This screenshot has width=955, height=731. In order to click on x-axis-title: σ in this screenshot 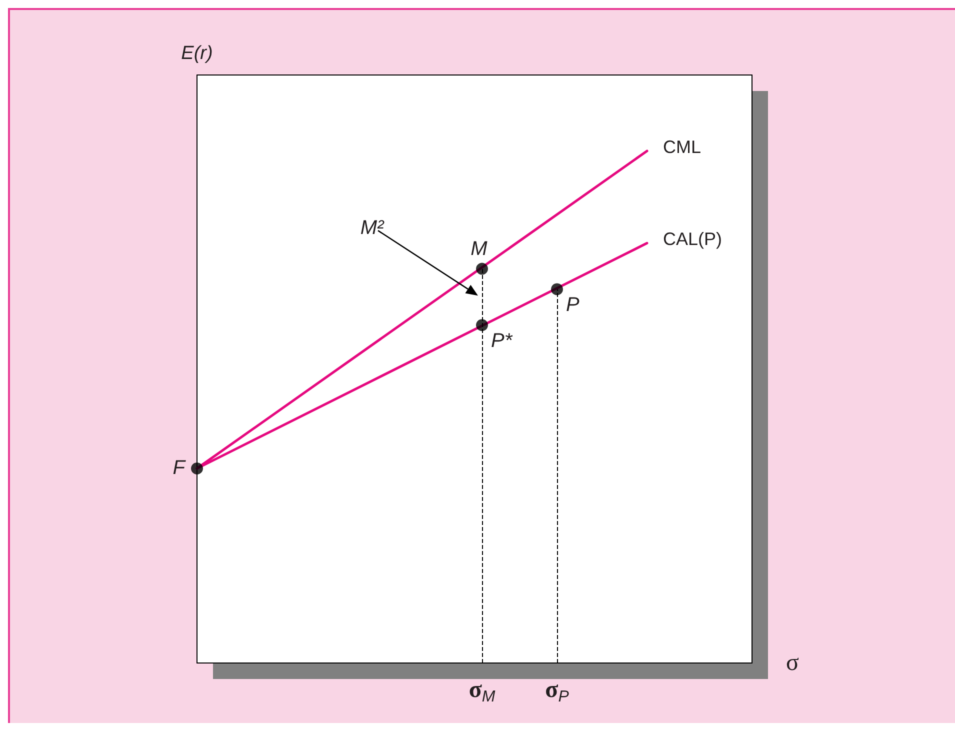, I will do `click(792, 663)`.